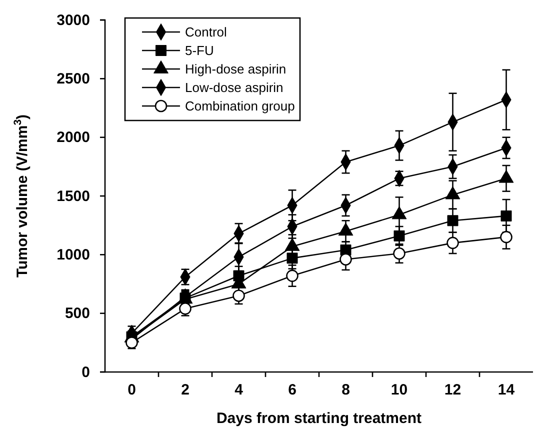 This screenshot has height=437, width=536. I want to click on x-tick-label: 0, so click(132, 390).